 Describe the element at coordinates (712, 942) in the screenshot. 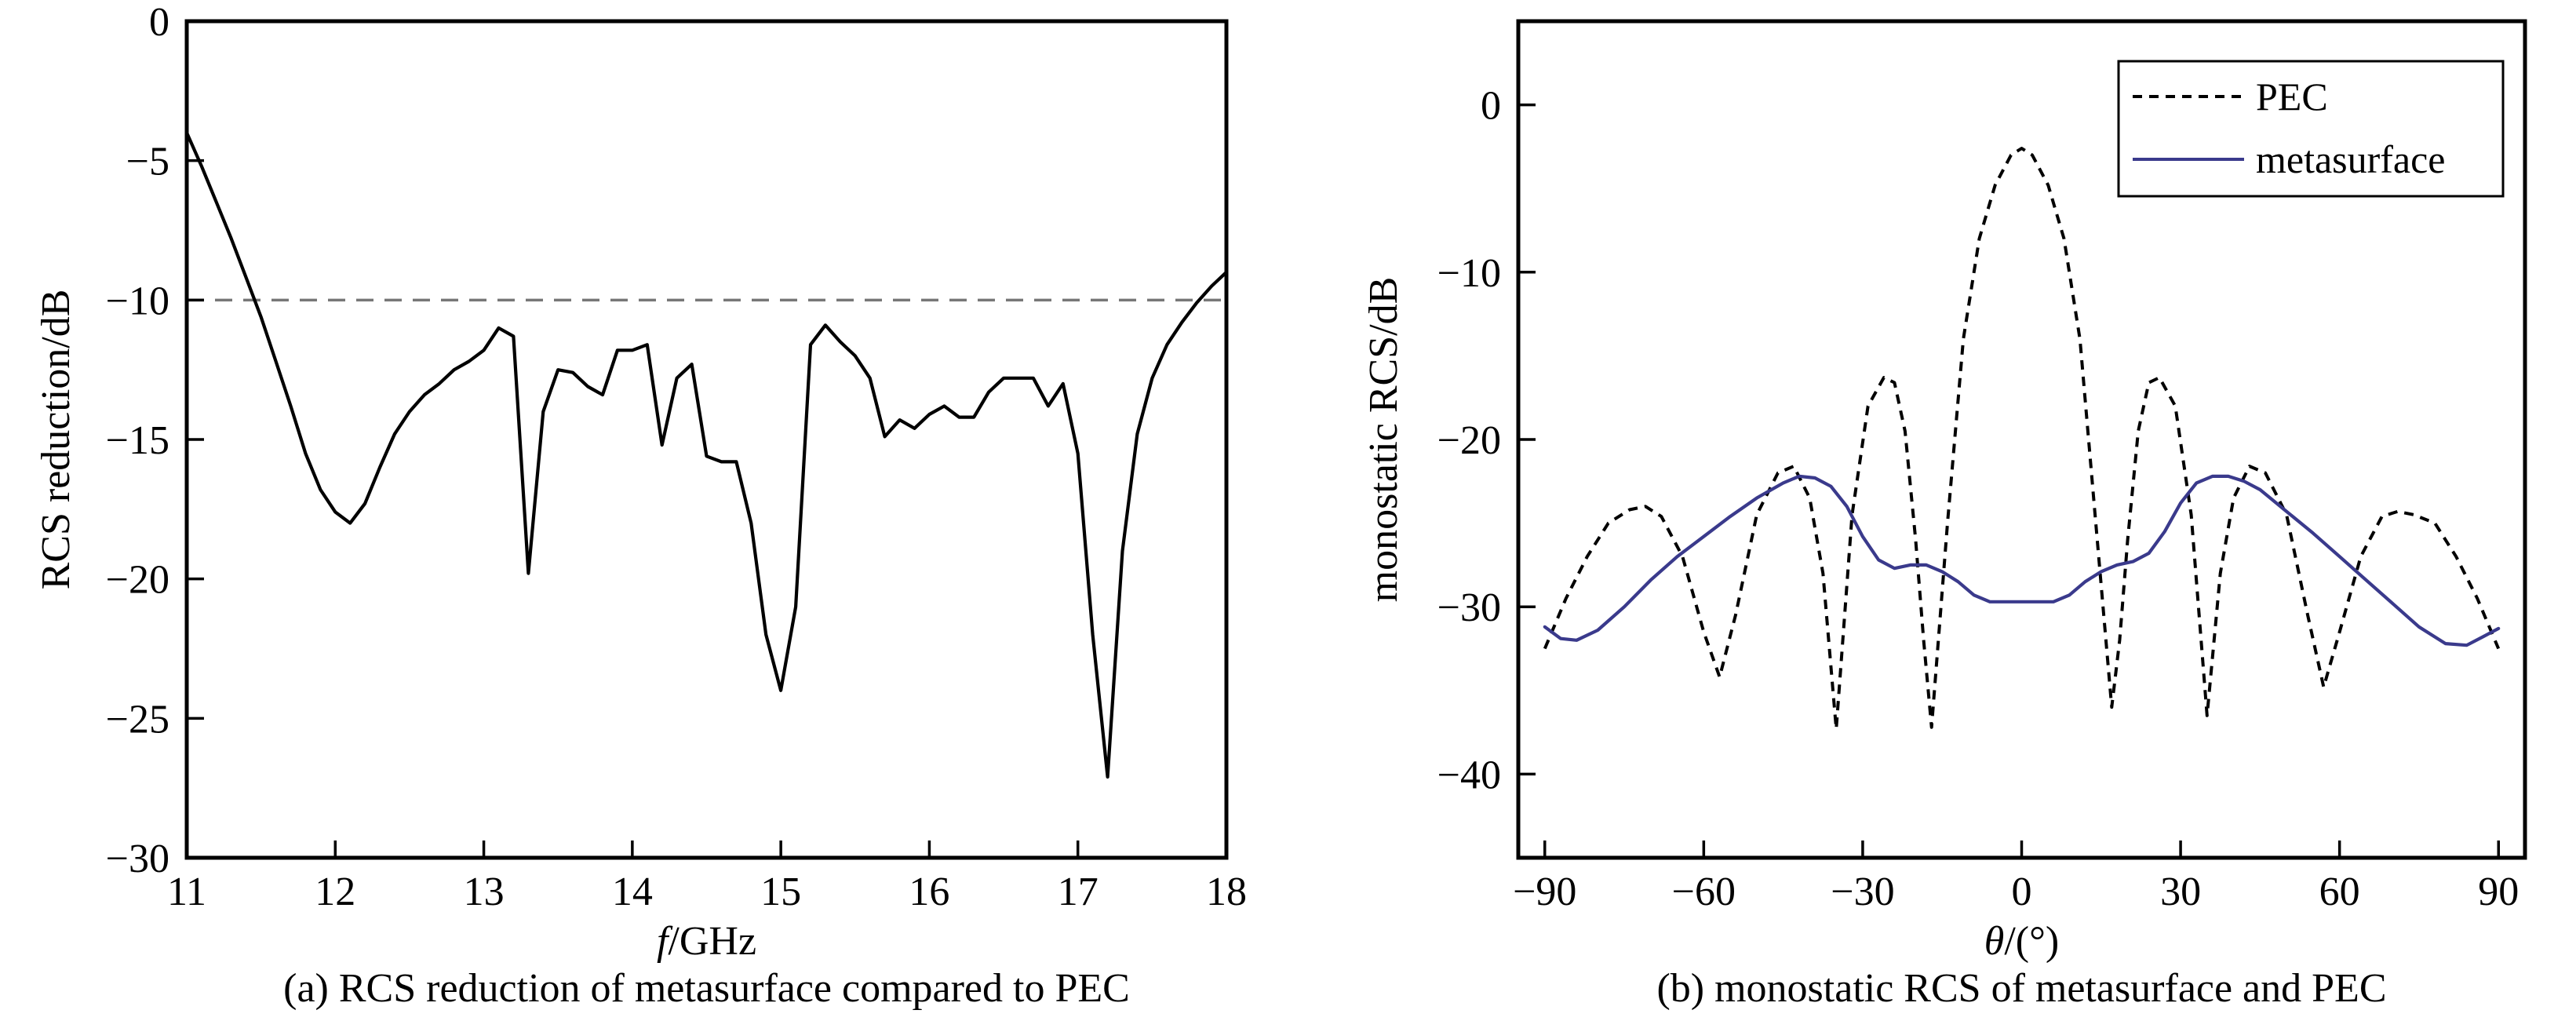

I see `panel-a-x-axis-label-unit: /GHz` at that location.